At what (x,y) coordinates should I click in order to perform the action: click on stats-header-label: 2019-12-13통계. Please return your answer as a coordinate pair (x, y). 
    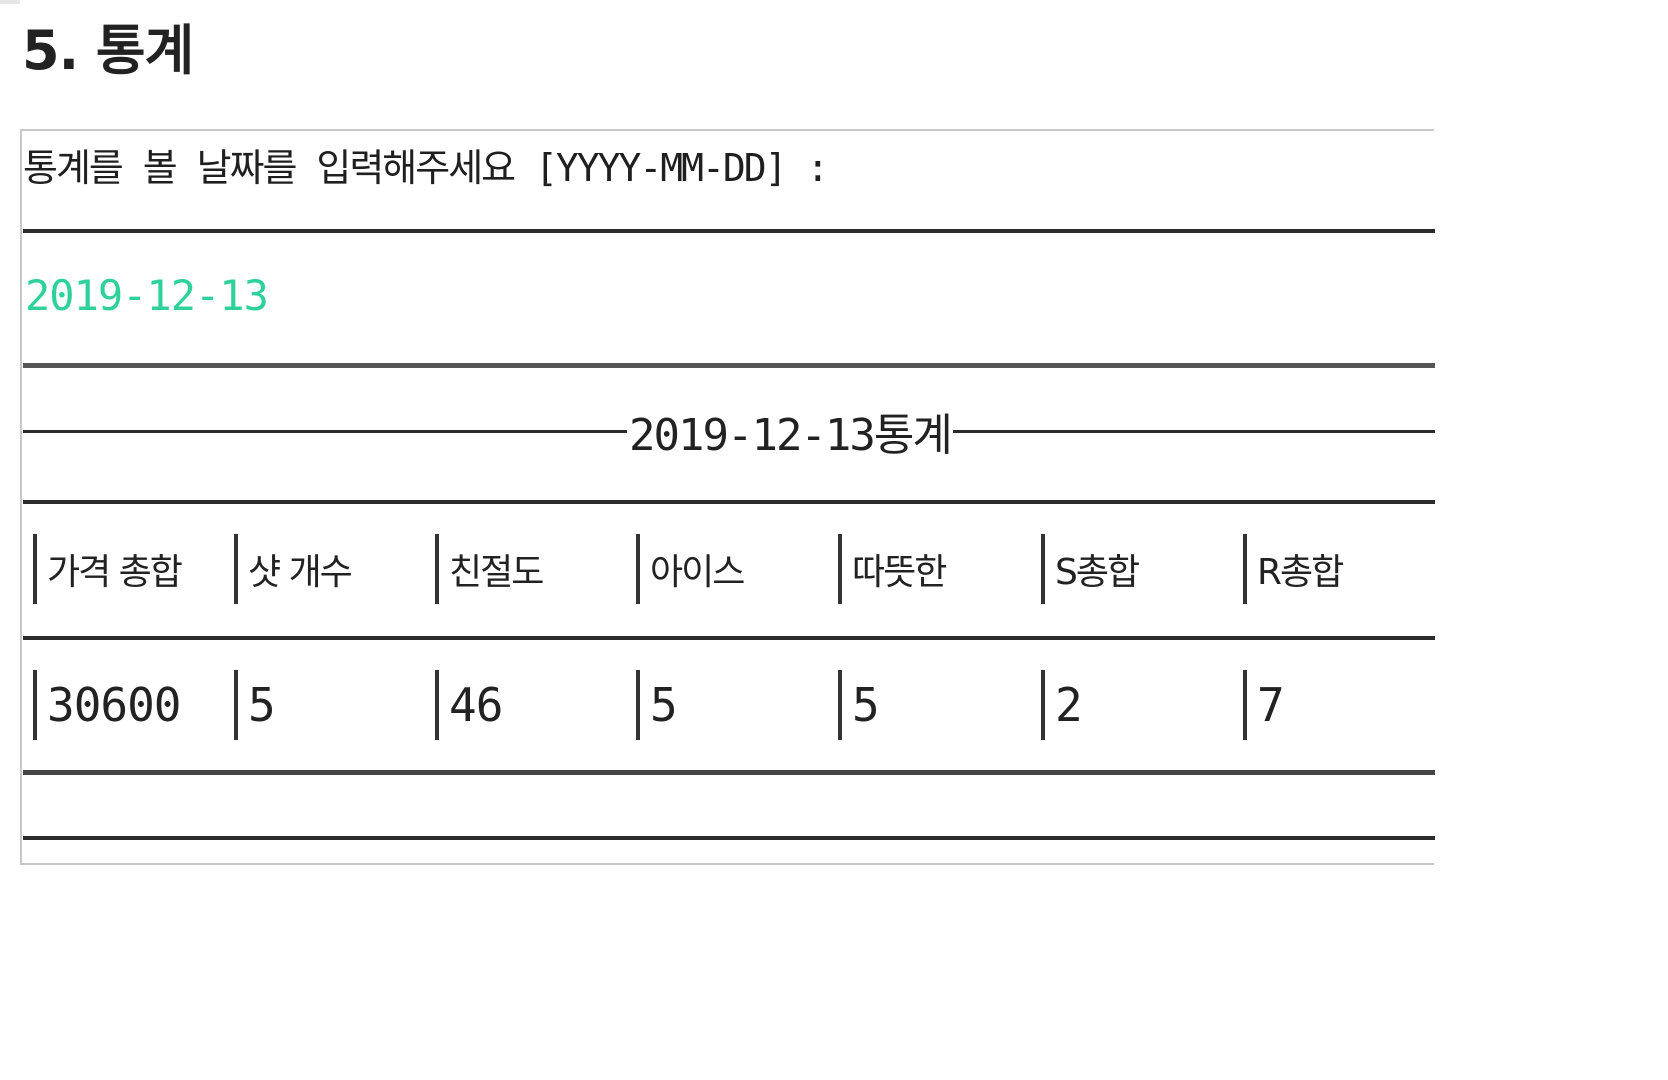
    Looking at the image, I should click on (791, 435).